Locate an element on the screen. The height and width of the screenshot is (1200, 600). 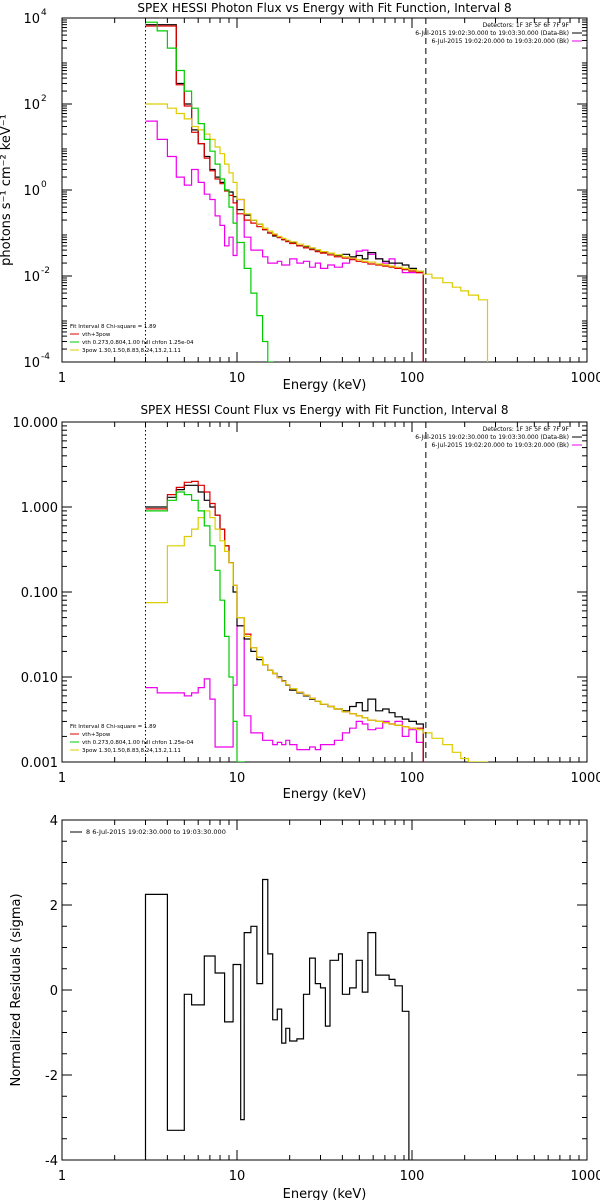
y-tick-label: 4 is located at coordinates (54, 821).